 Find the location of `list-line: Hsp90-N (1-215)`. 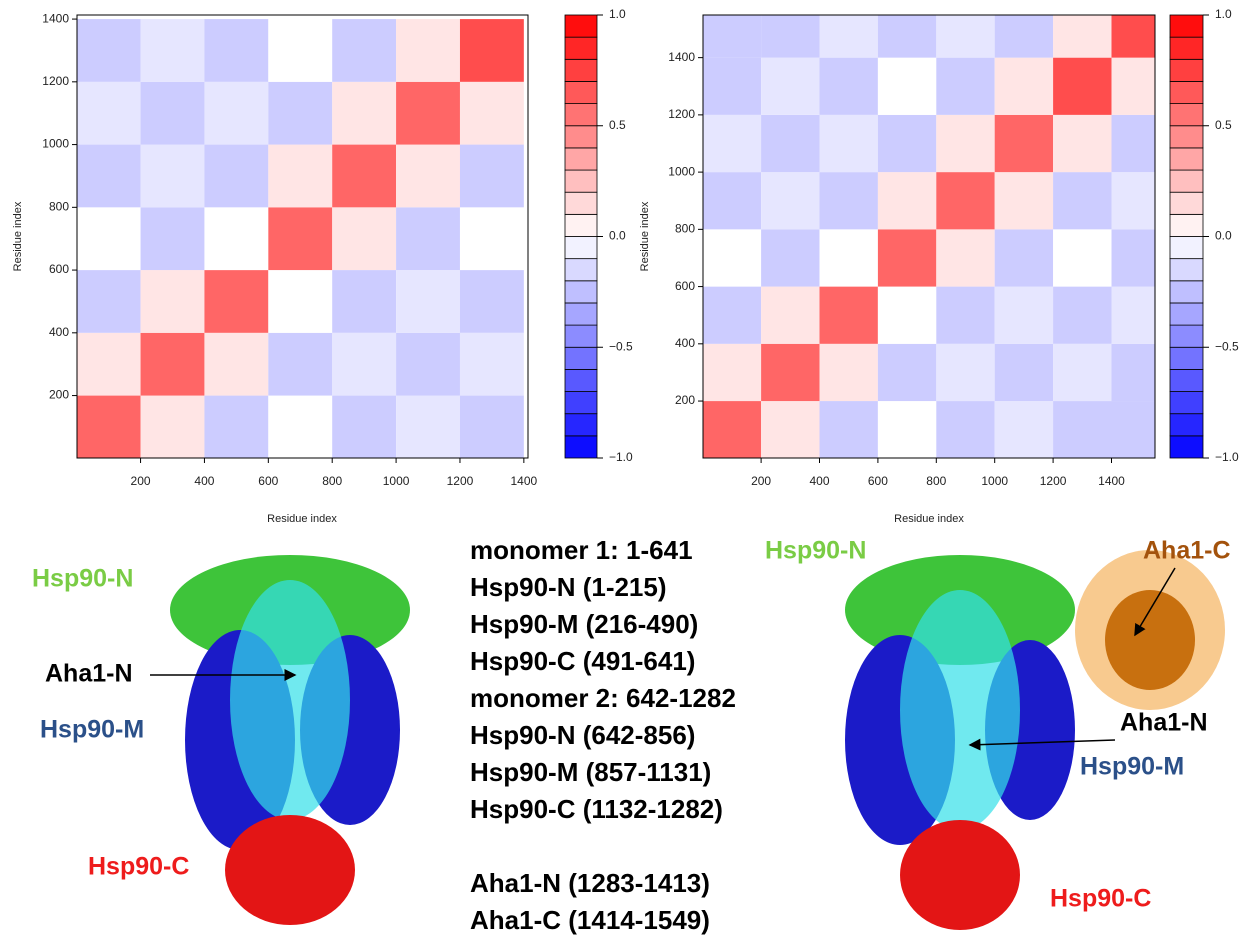

list-line: Hsp90-N (1-215) is located at coordinates (568, 587).